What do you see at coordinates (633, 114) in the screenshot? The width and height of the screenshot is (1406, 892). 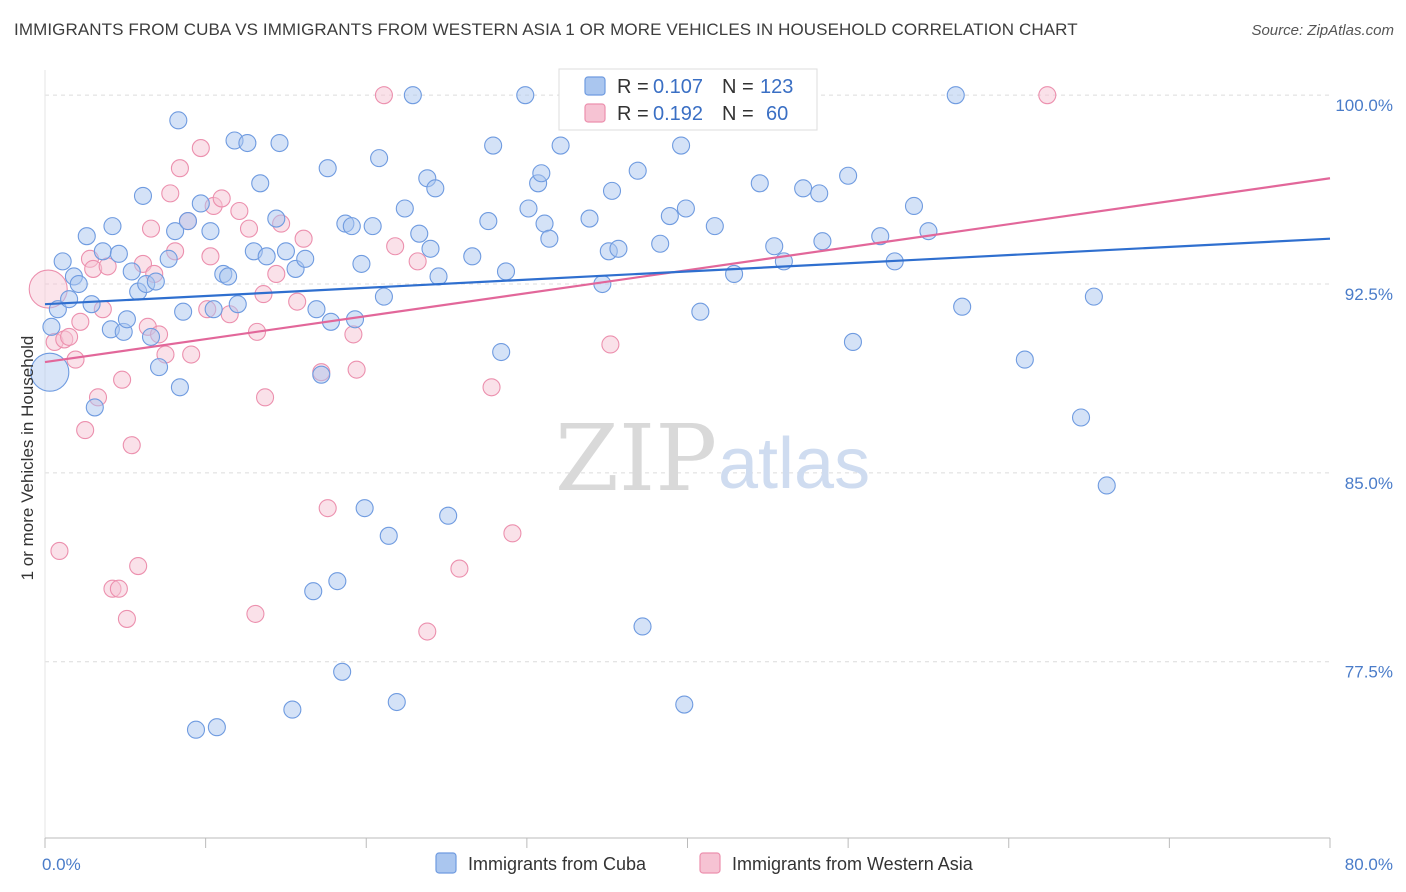 I see `legend-r-label-wasia: R =` at bounding box center [633, 114].